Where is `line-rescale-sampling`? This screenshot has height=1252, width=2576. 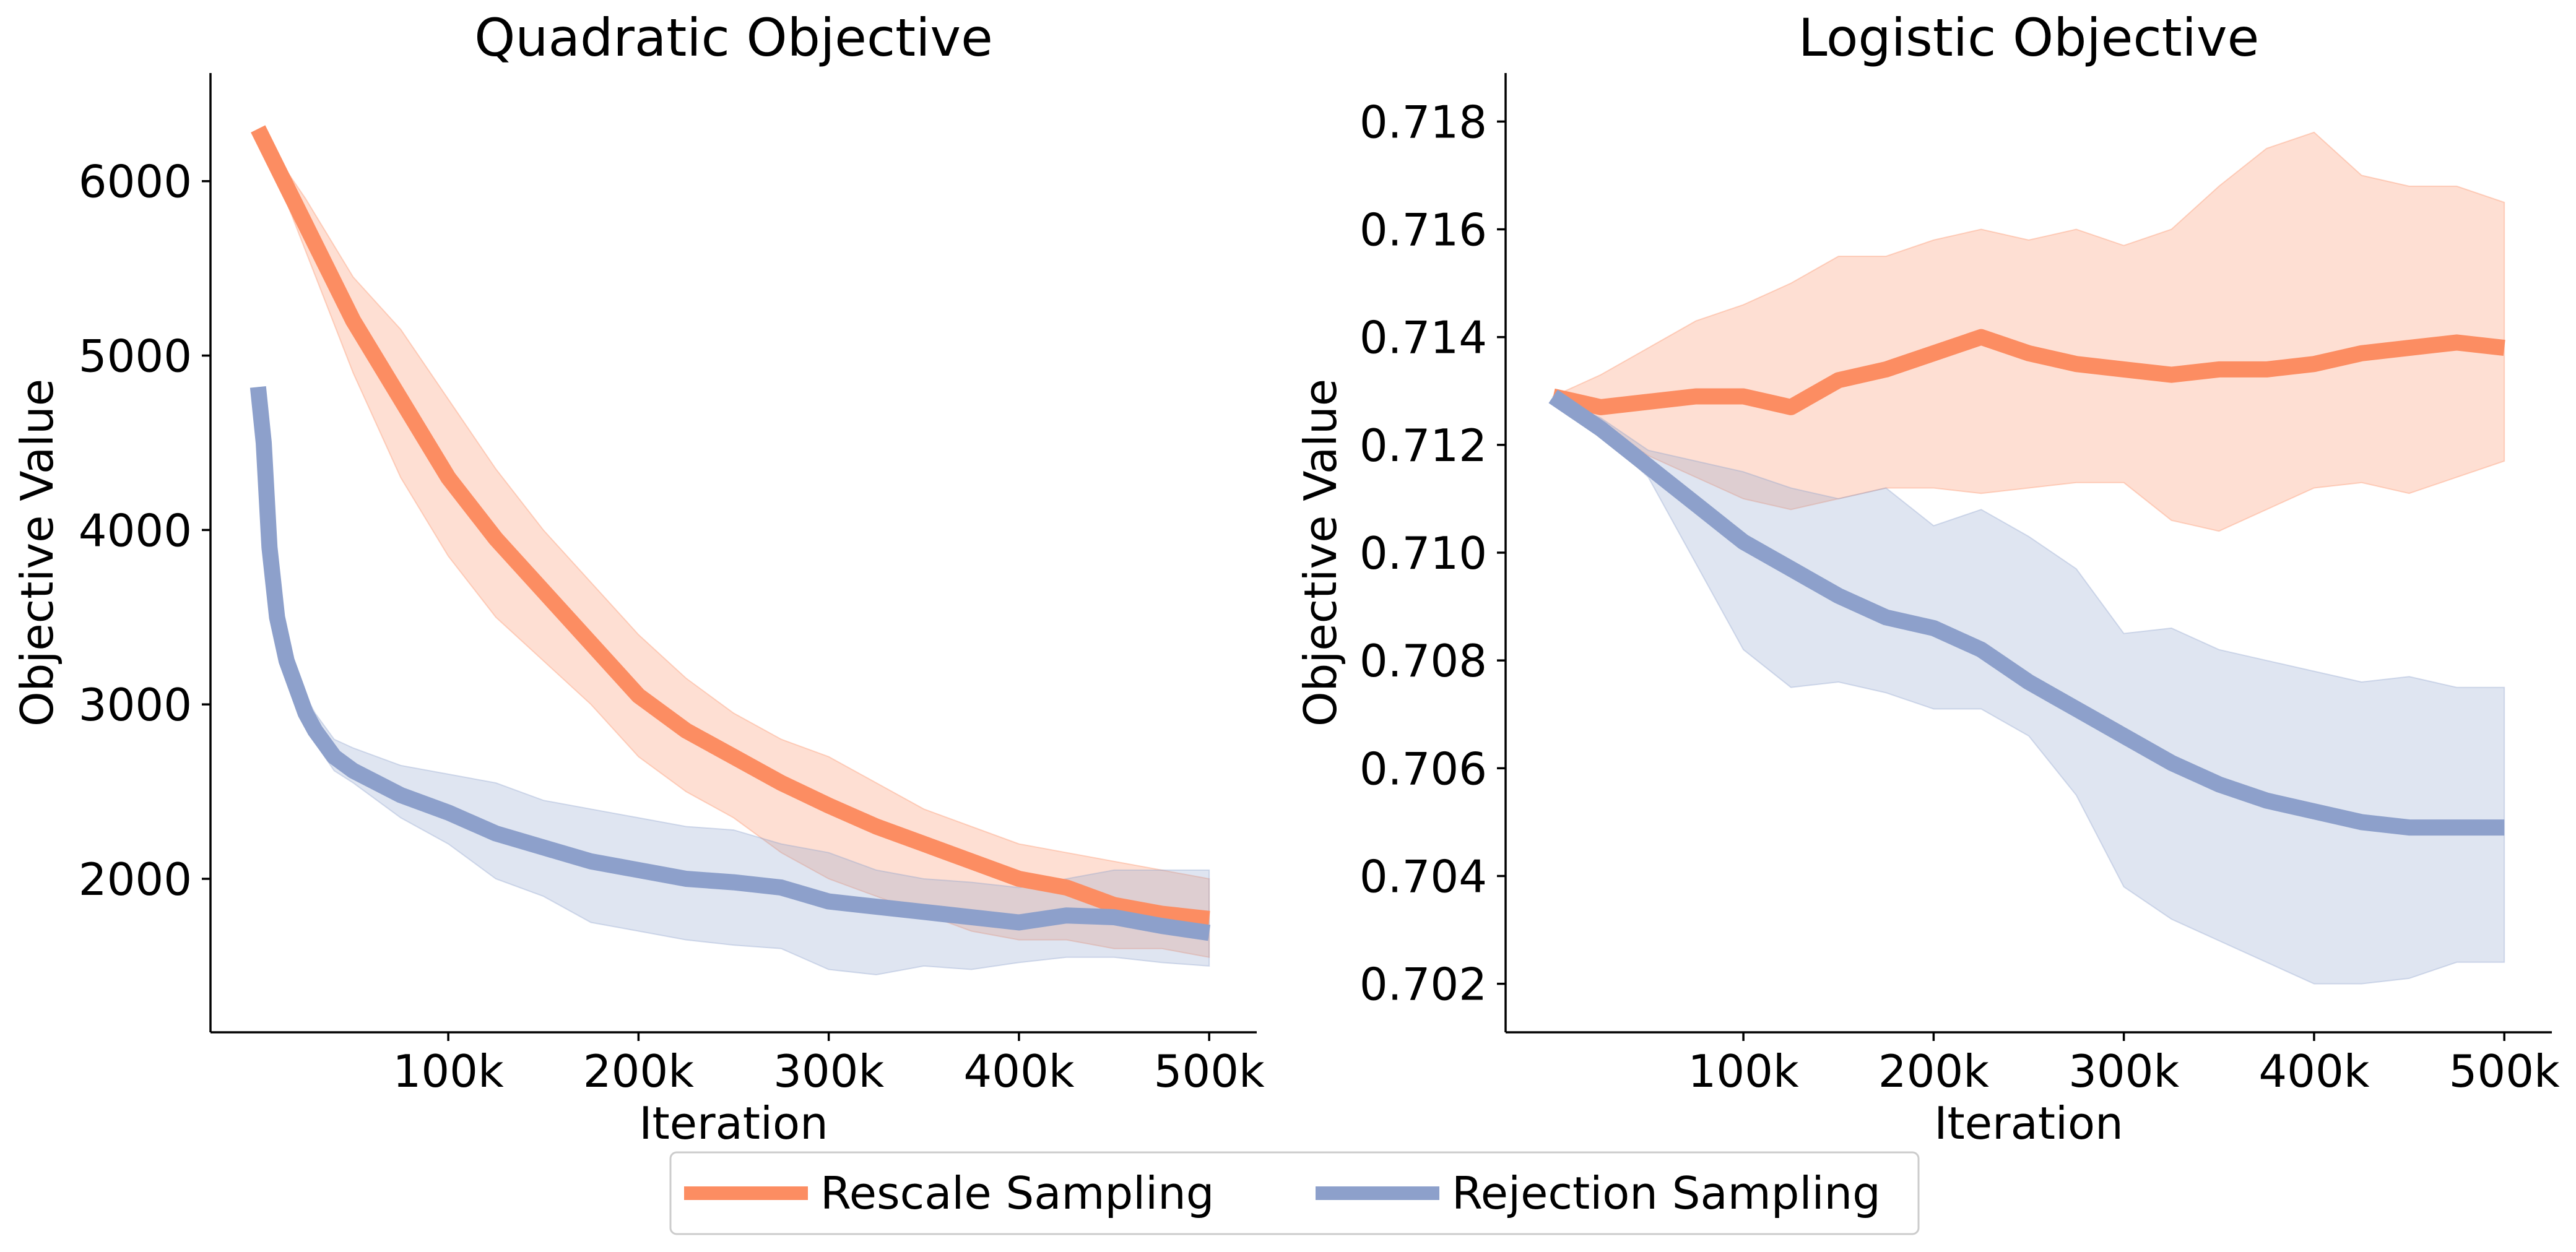
line-rescale-sampling is located at coordinates (2028, 372).